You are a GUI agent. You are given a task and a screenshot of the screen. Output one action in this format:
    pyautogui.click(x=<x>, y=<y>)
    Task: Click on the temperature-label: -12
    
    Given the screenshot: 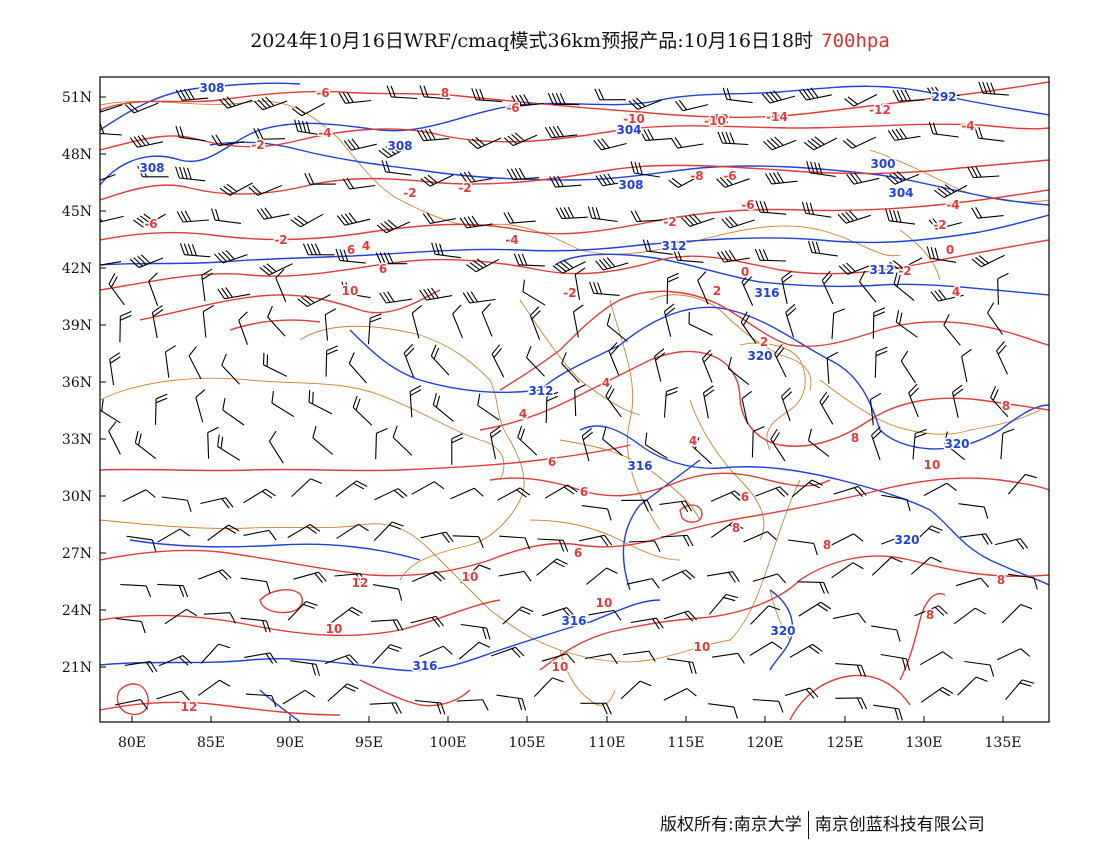 What is the action you would take?
    pyautogui.click(x=880, y=110)
    